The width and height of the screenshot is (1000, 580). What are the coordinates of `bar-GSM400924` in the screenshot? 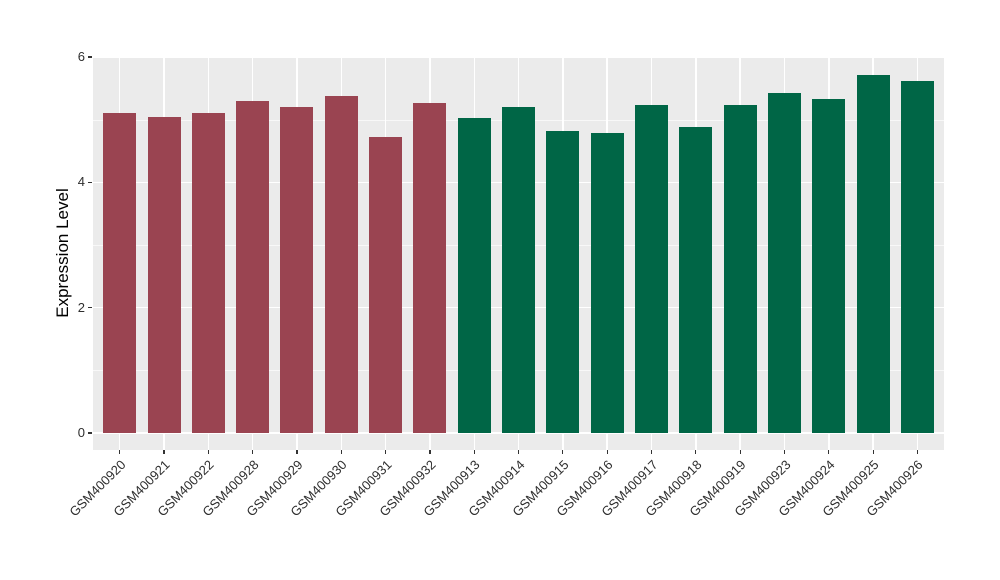 It's located at (829, 265).